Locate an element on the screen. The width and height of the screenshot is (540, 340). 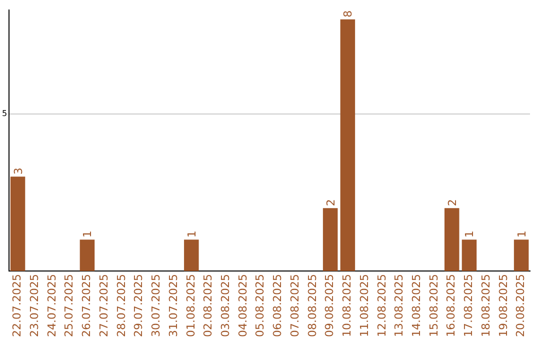
x-tick-label: 29.07.2025 is located at coordinates (139, 306).